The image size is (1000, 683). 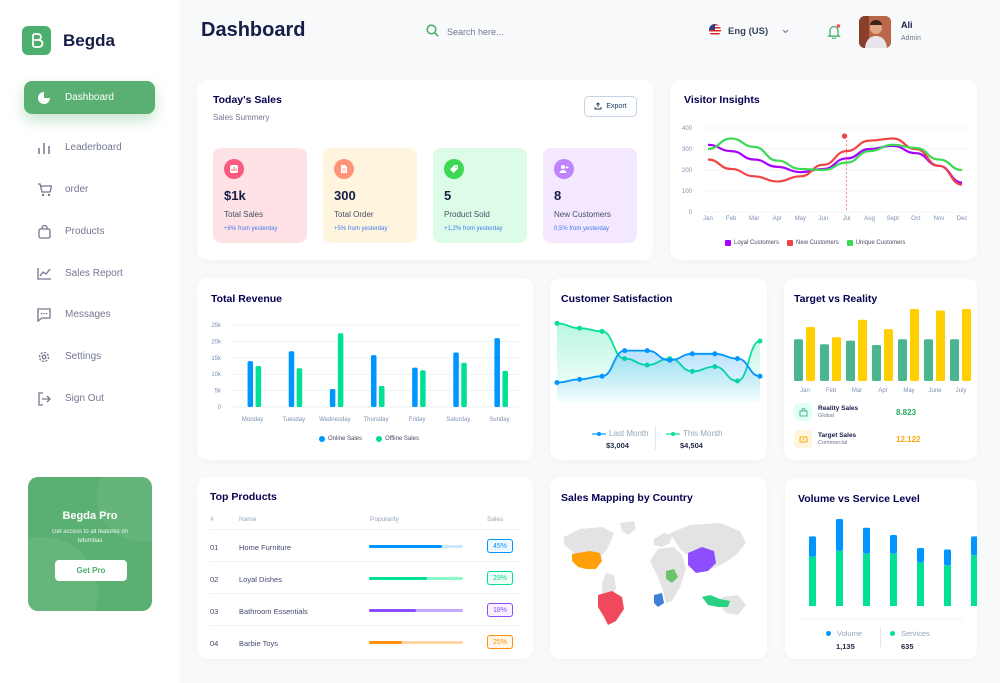 I want to click on bar-segment-volume, so click(x=839, y=535).